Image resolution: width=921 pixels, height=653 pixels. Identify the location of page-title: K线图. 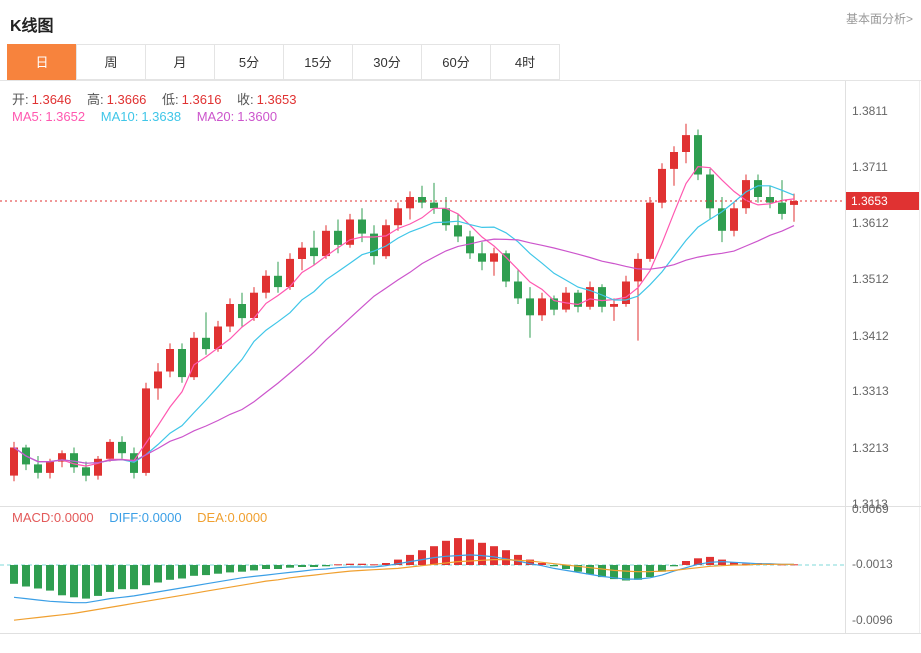
(32, 26).